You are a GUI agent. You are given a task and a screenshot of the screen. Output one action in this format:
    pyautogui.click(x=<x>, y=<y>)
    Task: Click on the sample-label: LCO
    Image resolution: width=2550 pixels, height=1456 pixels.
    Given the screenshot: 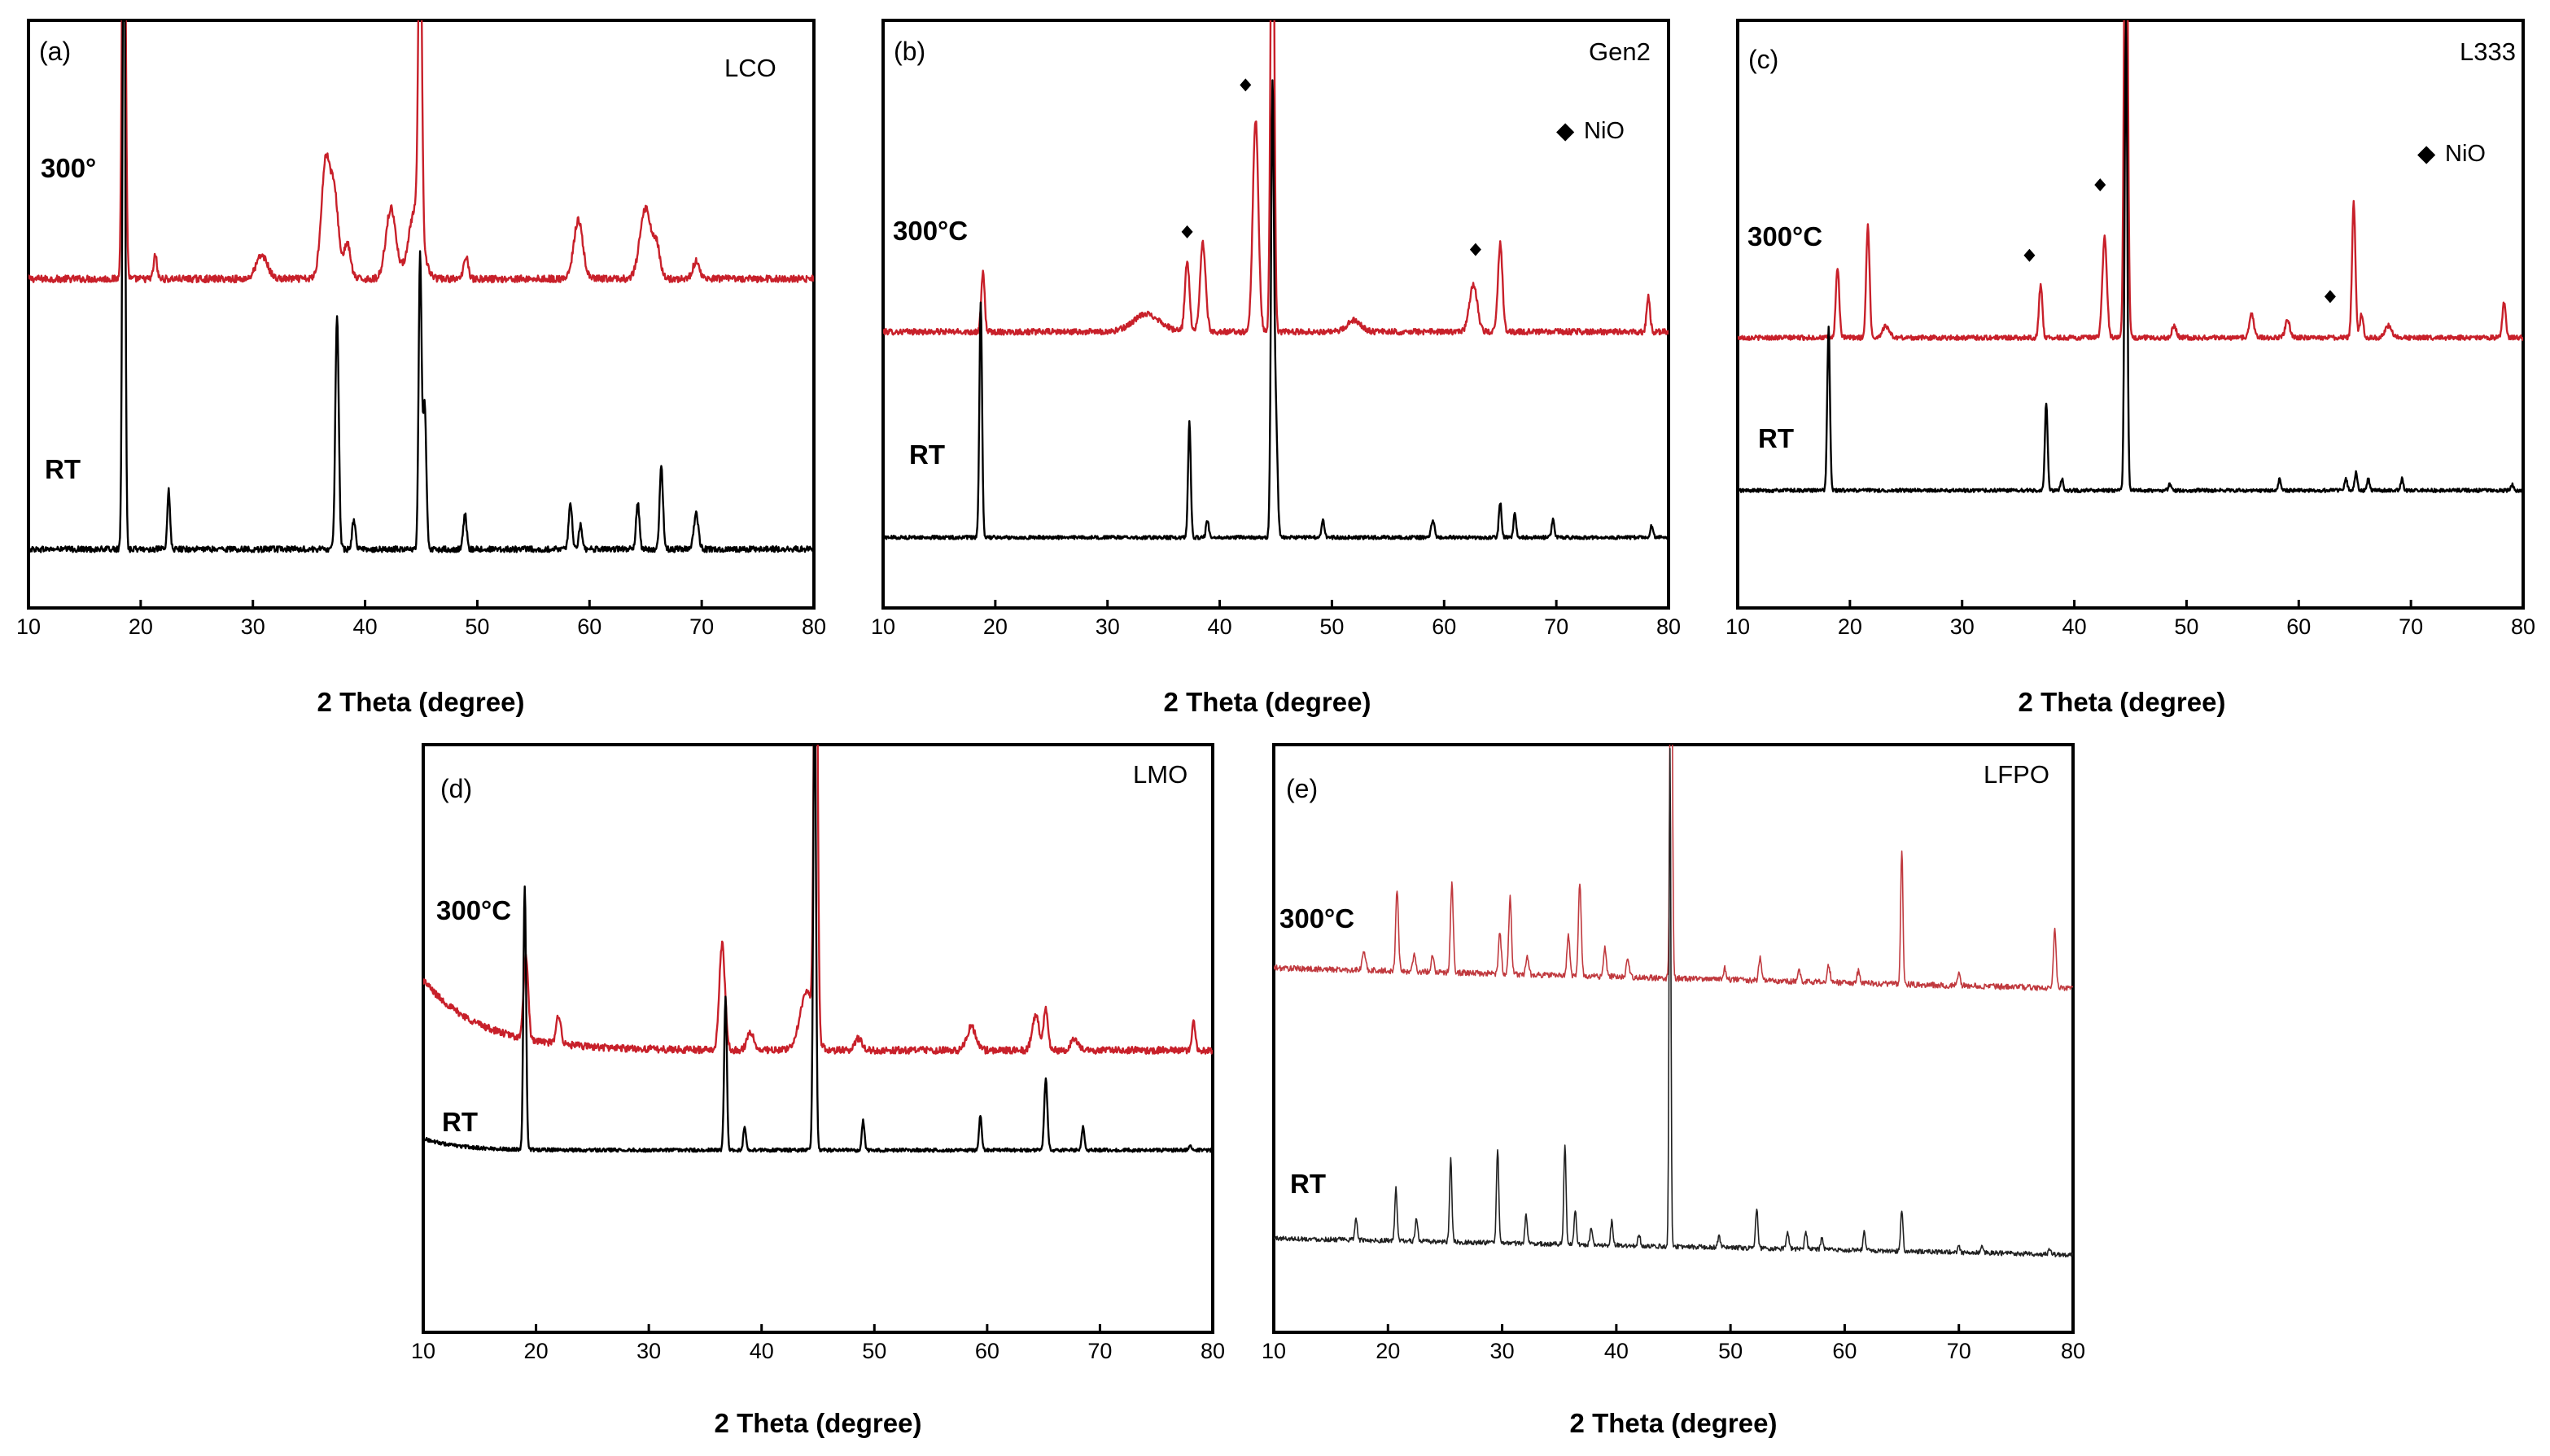 What is the action you would take?
    pyautogui.click(x=750, y=68)
    